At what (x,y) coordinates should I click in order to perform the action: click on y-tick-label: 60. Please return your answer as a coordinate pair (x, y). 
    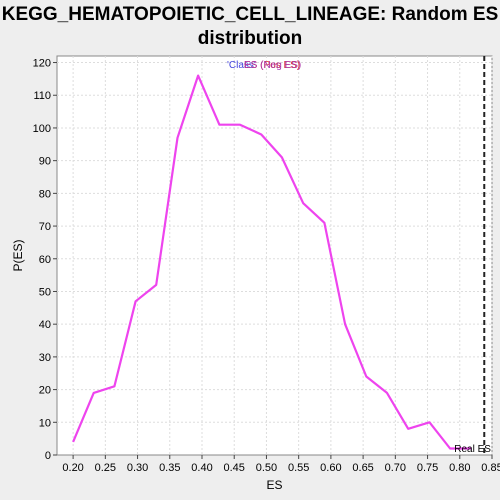
    Looking at the image, I should click on (45, 260).